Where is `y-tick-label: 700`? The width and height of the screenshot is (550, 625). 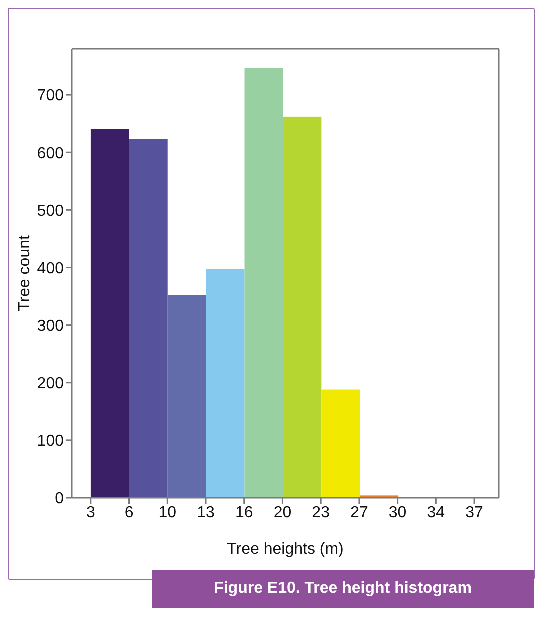
y-tick-label: 700 is located at coordinates (50, 96).